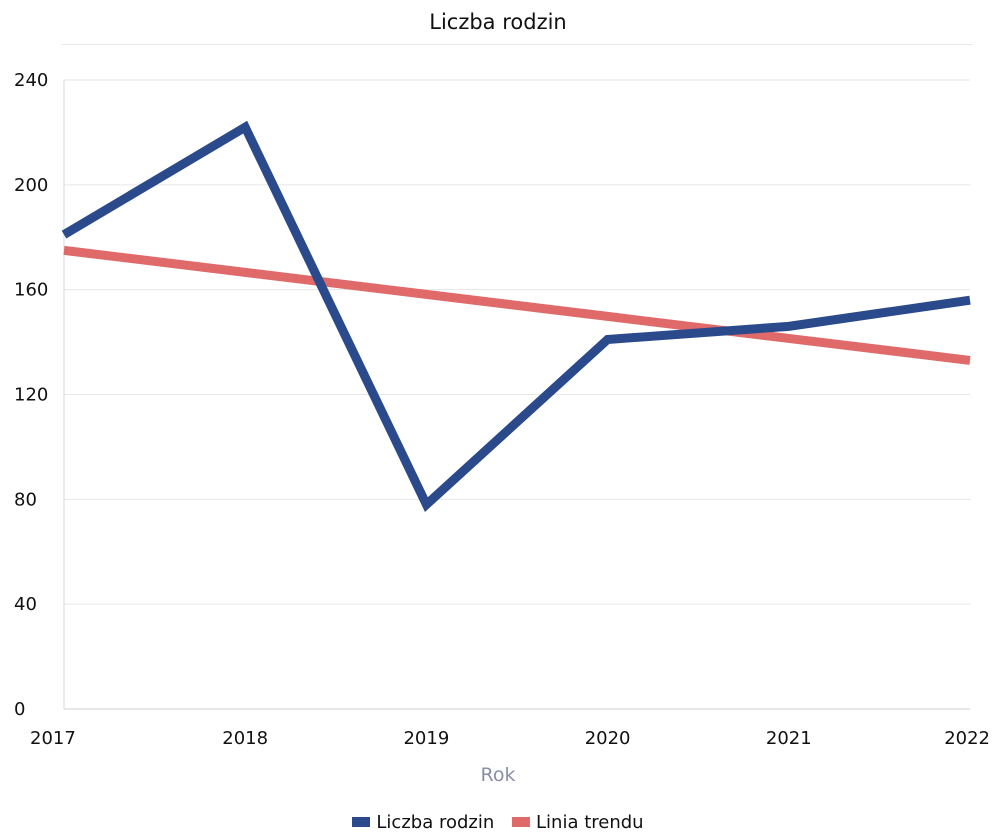 The height and width of the screenshot is (834, 996). I want to click on legend-item-linia-trendu: Linia trendu, so click(578, 822).